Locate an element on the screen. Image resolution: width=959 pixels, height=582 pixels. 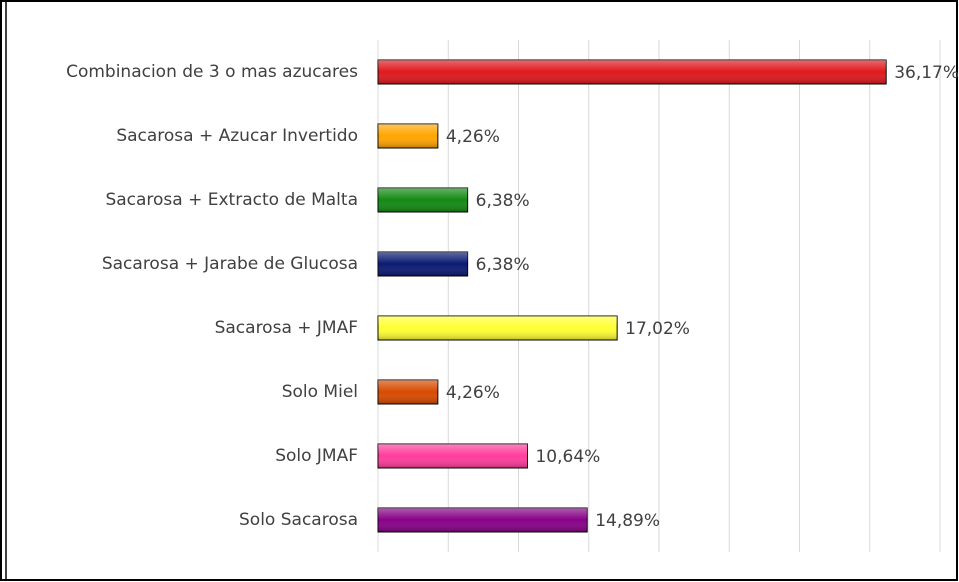
y-tick-label: Sacarosa + Jarabe de Glucosa is located at coordinates (230, 264).